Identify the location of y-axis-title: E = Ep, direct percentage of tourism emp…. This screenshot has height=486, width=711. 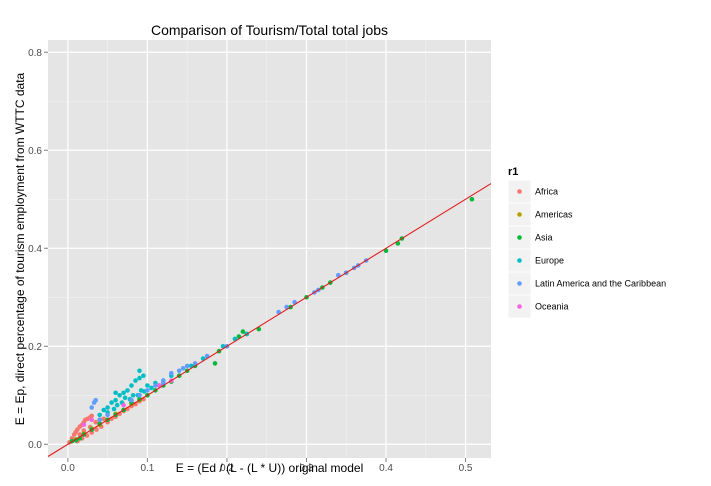
(20, 248).